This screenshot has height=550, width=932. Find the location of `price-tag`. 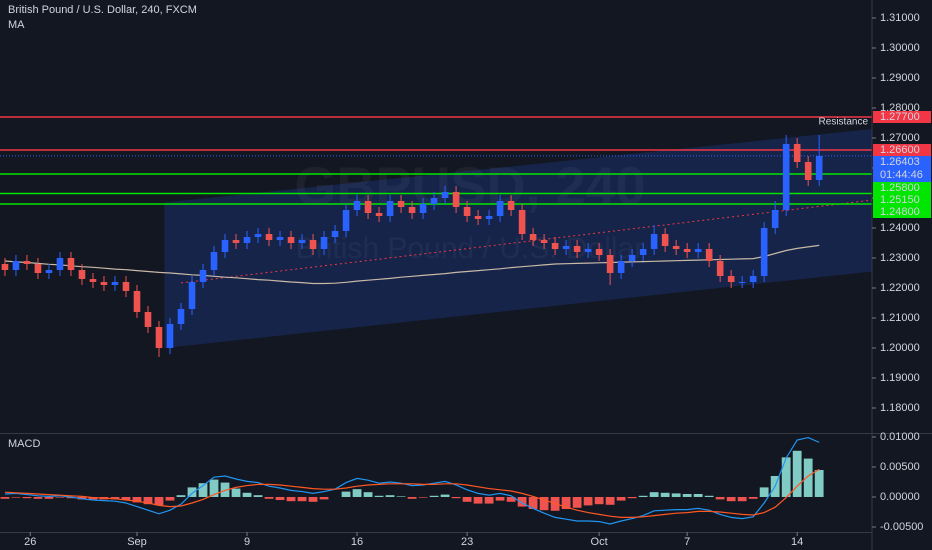

price-tag is located at coordinates (902, 169).